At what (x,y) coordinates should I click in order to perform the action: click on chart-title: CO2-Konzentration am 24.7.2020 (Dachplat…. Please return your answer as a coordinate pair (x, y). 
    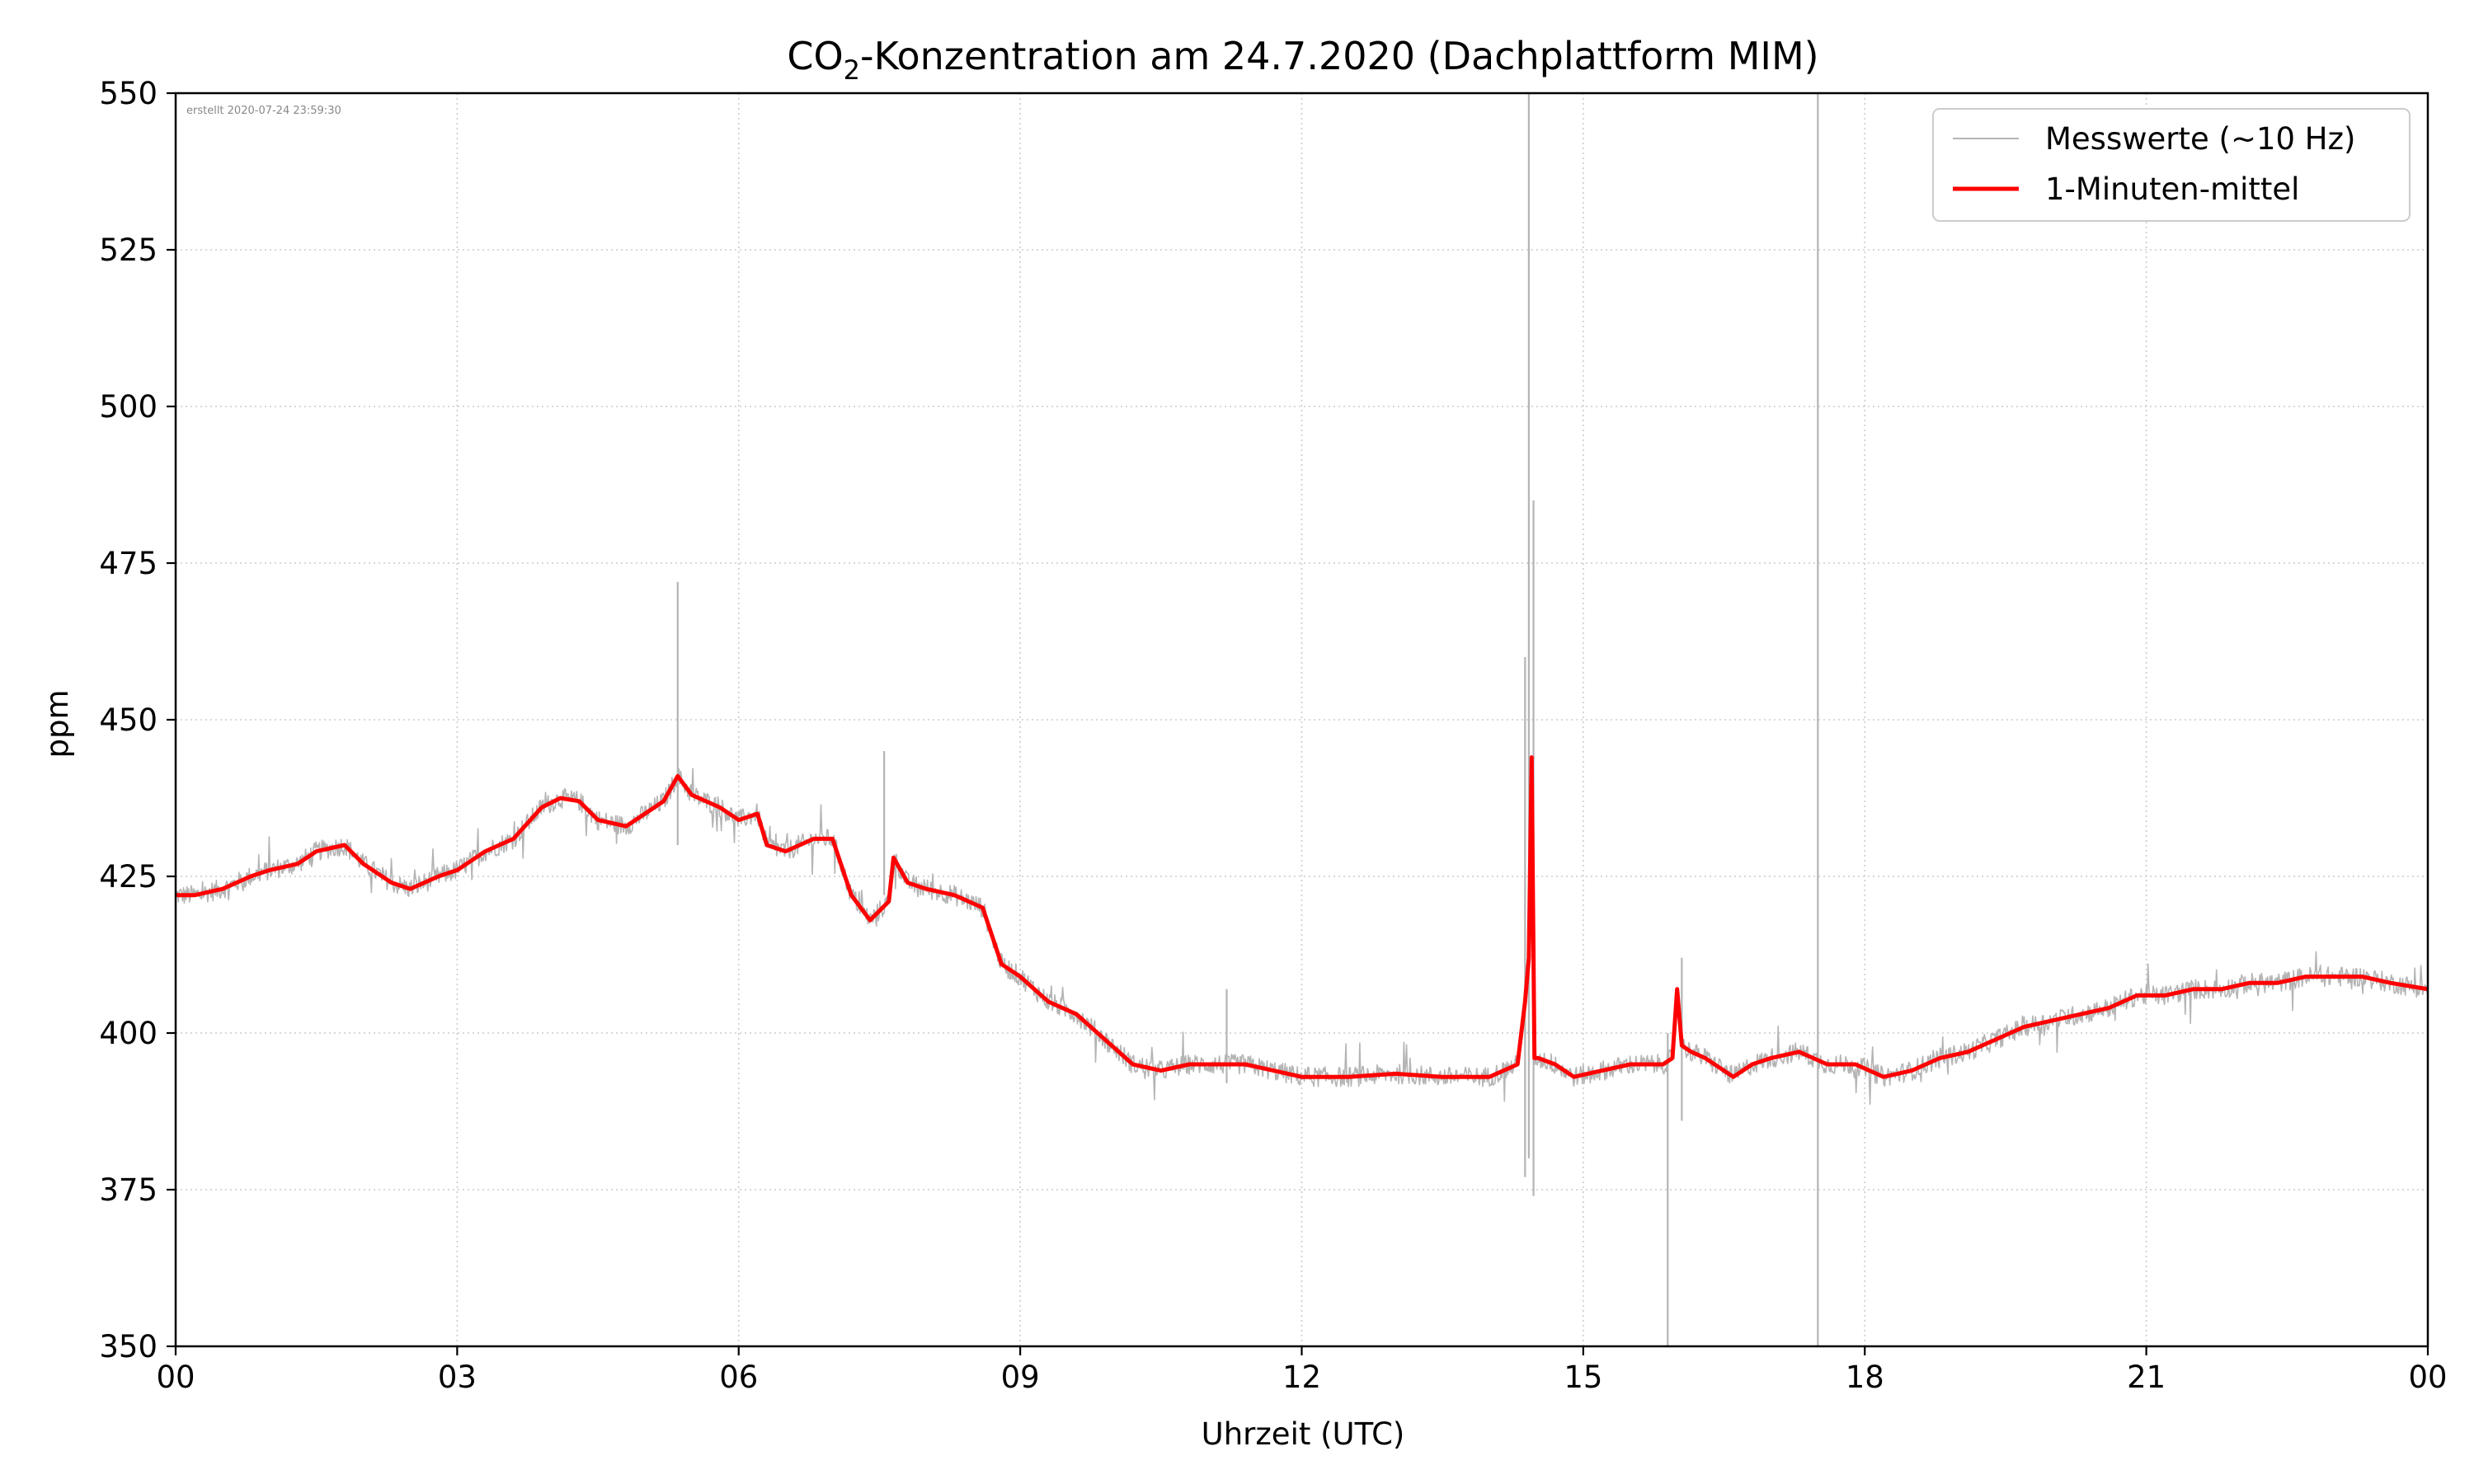
    Looking at the image, I should click on (1302, 60).